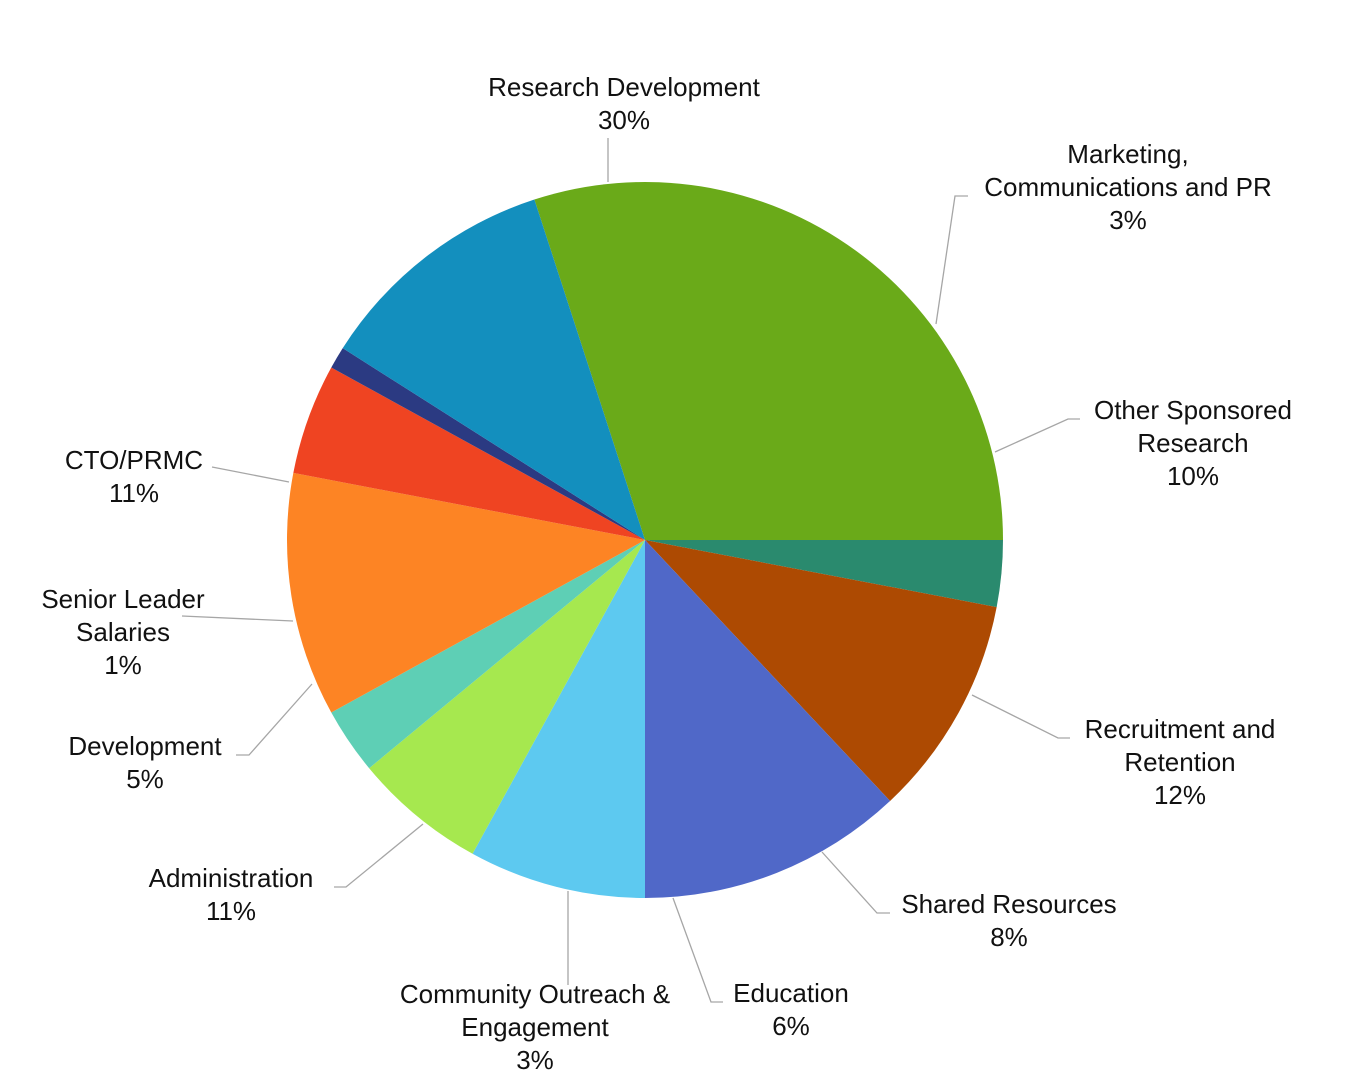  I want to click on data-label-community-outreach-and-engagement: Community Outreach & Engagement 3%, so click(535, 1027).